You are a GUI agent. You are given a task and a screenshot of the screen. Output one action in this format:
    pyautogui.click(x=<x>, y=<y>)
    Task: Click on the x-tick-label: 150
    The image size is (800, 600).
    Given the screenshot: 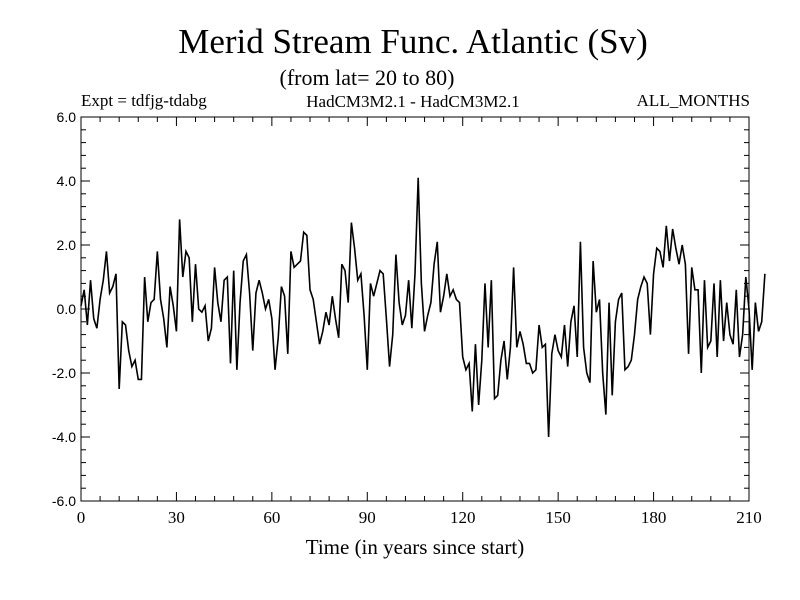 What is the action you would take?
    pyautogui.click(x=558, y=517)
    